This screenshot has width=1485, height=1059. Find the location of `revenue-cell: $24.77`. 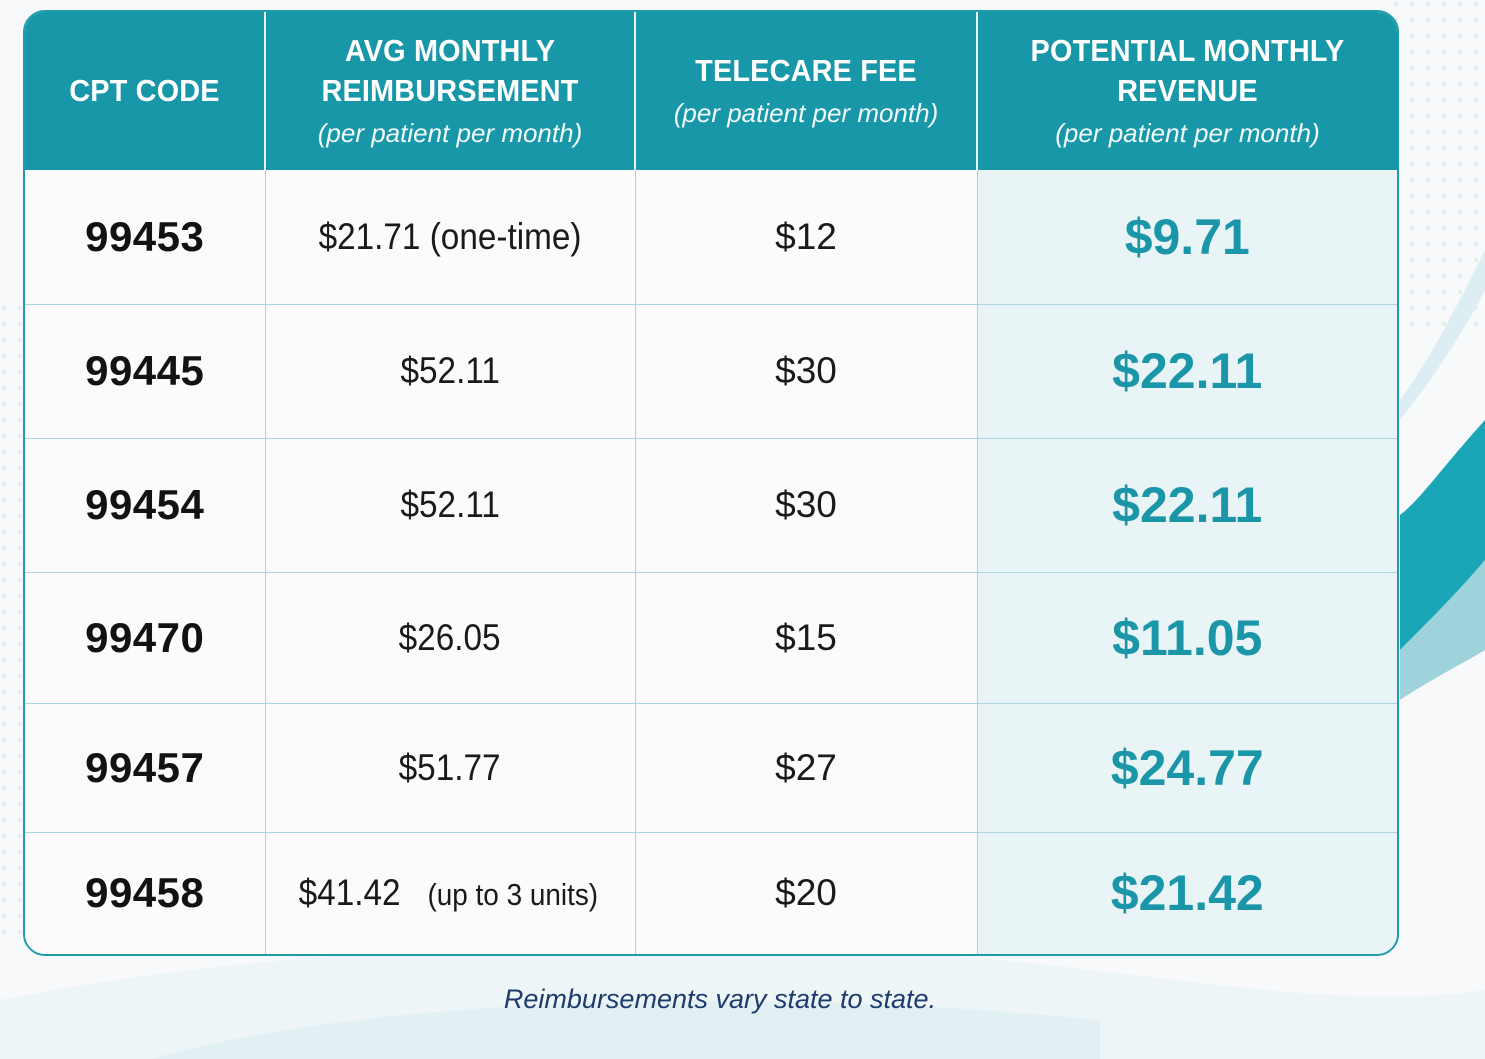

revenue-cell: $24.77 is located at coordinates (1187, 768).